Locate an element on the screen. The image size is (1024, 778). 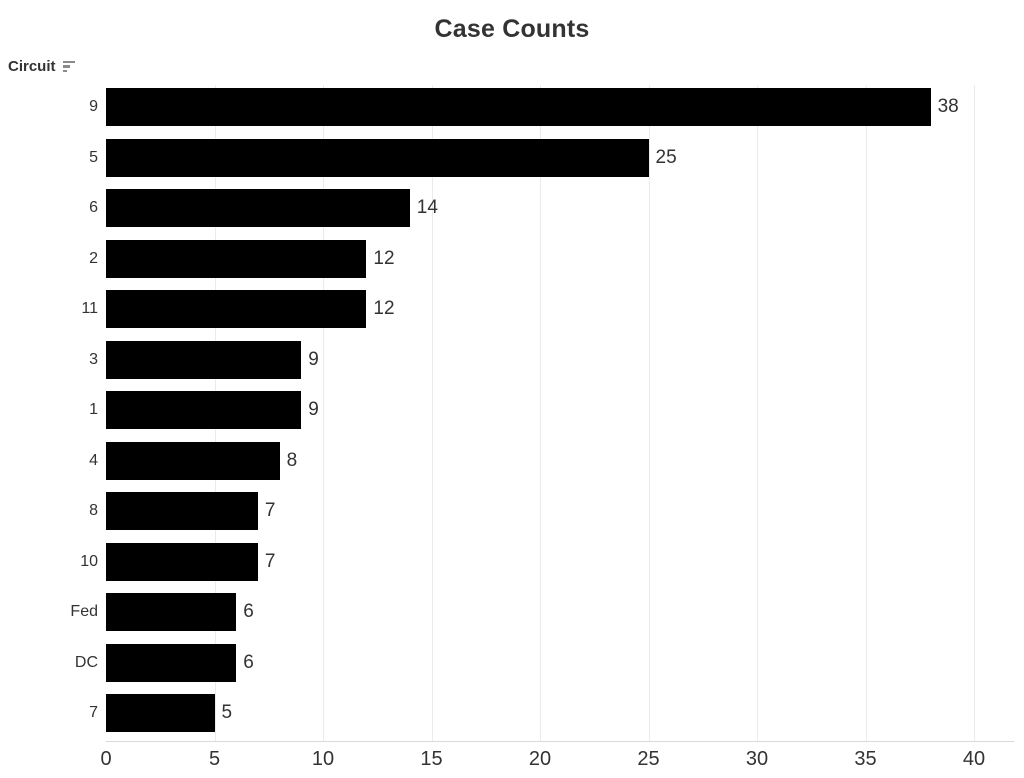
value-label: 38 is located at coordinates (948, 106).